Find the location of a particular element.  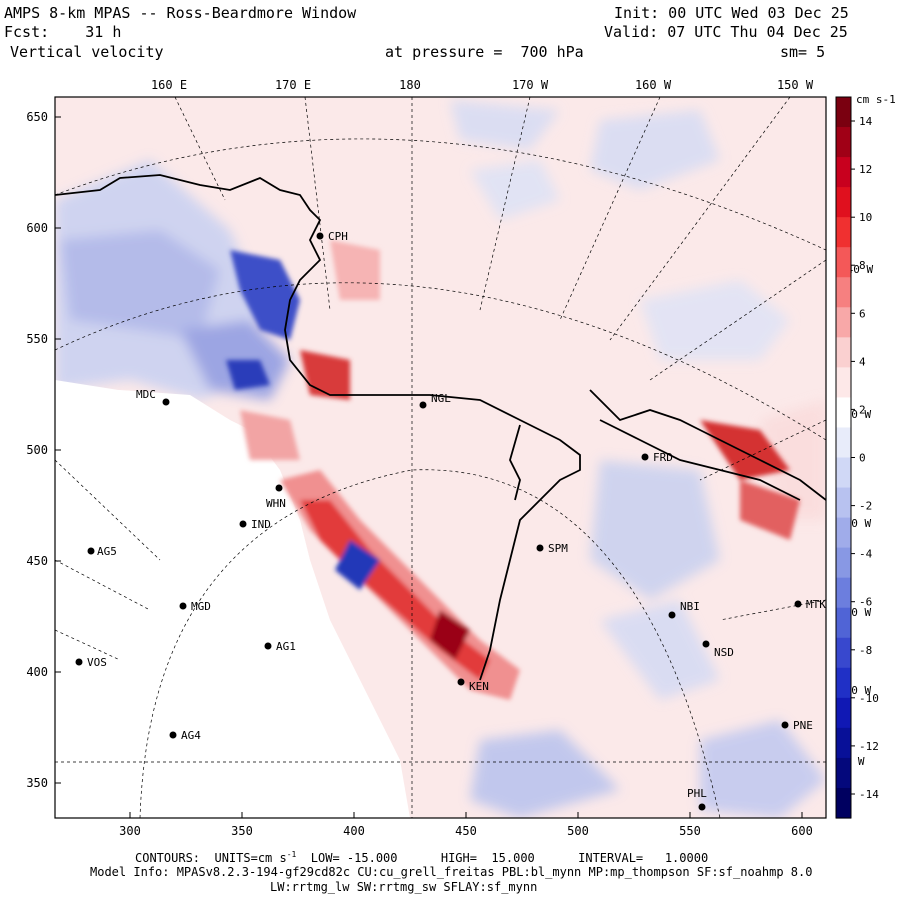

bottom-label-450: 450 is located at coordinates (466, 831).